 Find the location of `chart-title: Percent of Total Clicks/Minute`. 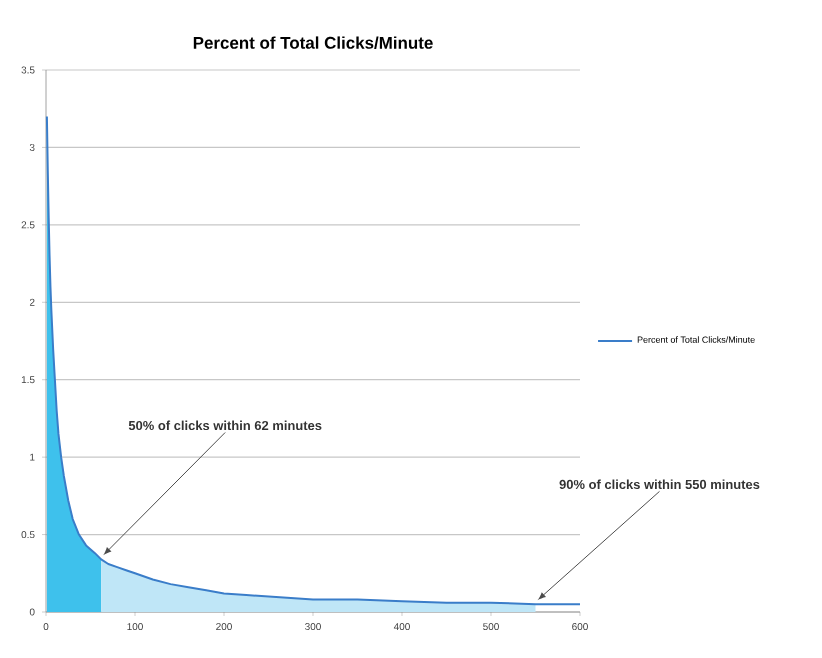

chart-title: Percent of Total Clicks/Minute is located at coordinates (313, 43).